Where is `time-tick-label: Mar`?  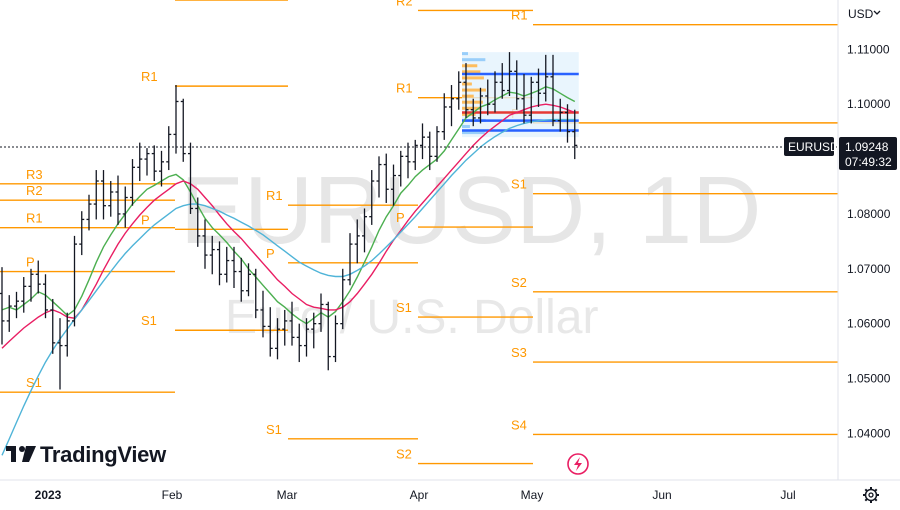 time-tick-label: Mar is located at coordinates (287, 495).